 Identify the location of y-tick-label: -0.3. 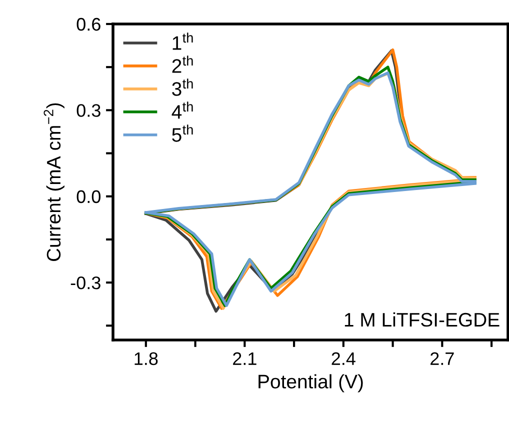
(85, 283).